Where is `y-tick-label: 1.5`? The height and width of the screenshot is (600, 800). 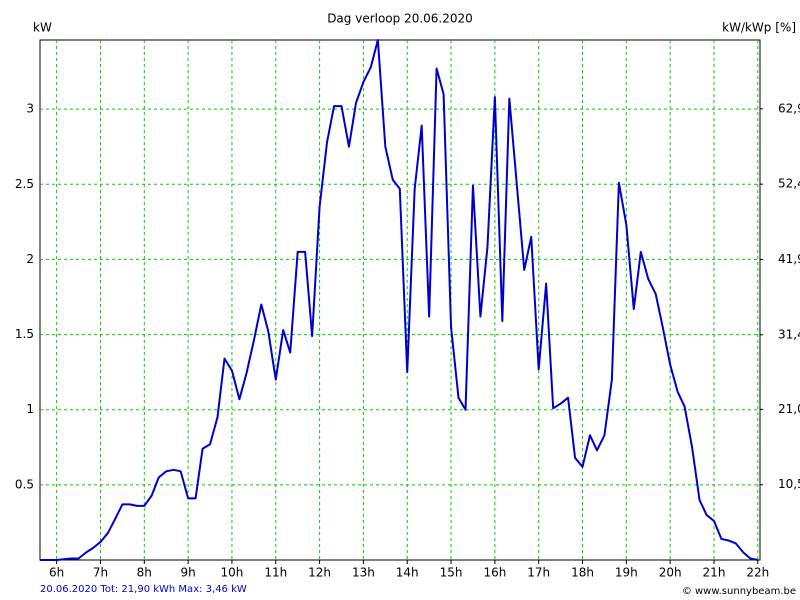
y-tick-label: 1.5 is located at coordinates (24, 334).